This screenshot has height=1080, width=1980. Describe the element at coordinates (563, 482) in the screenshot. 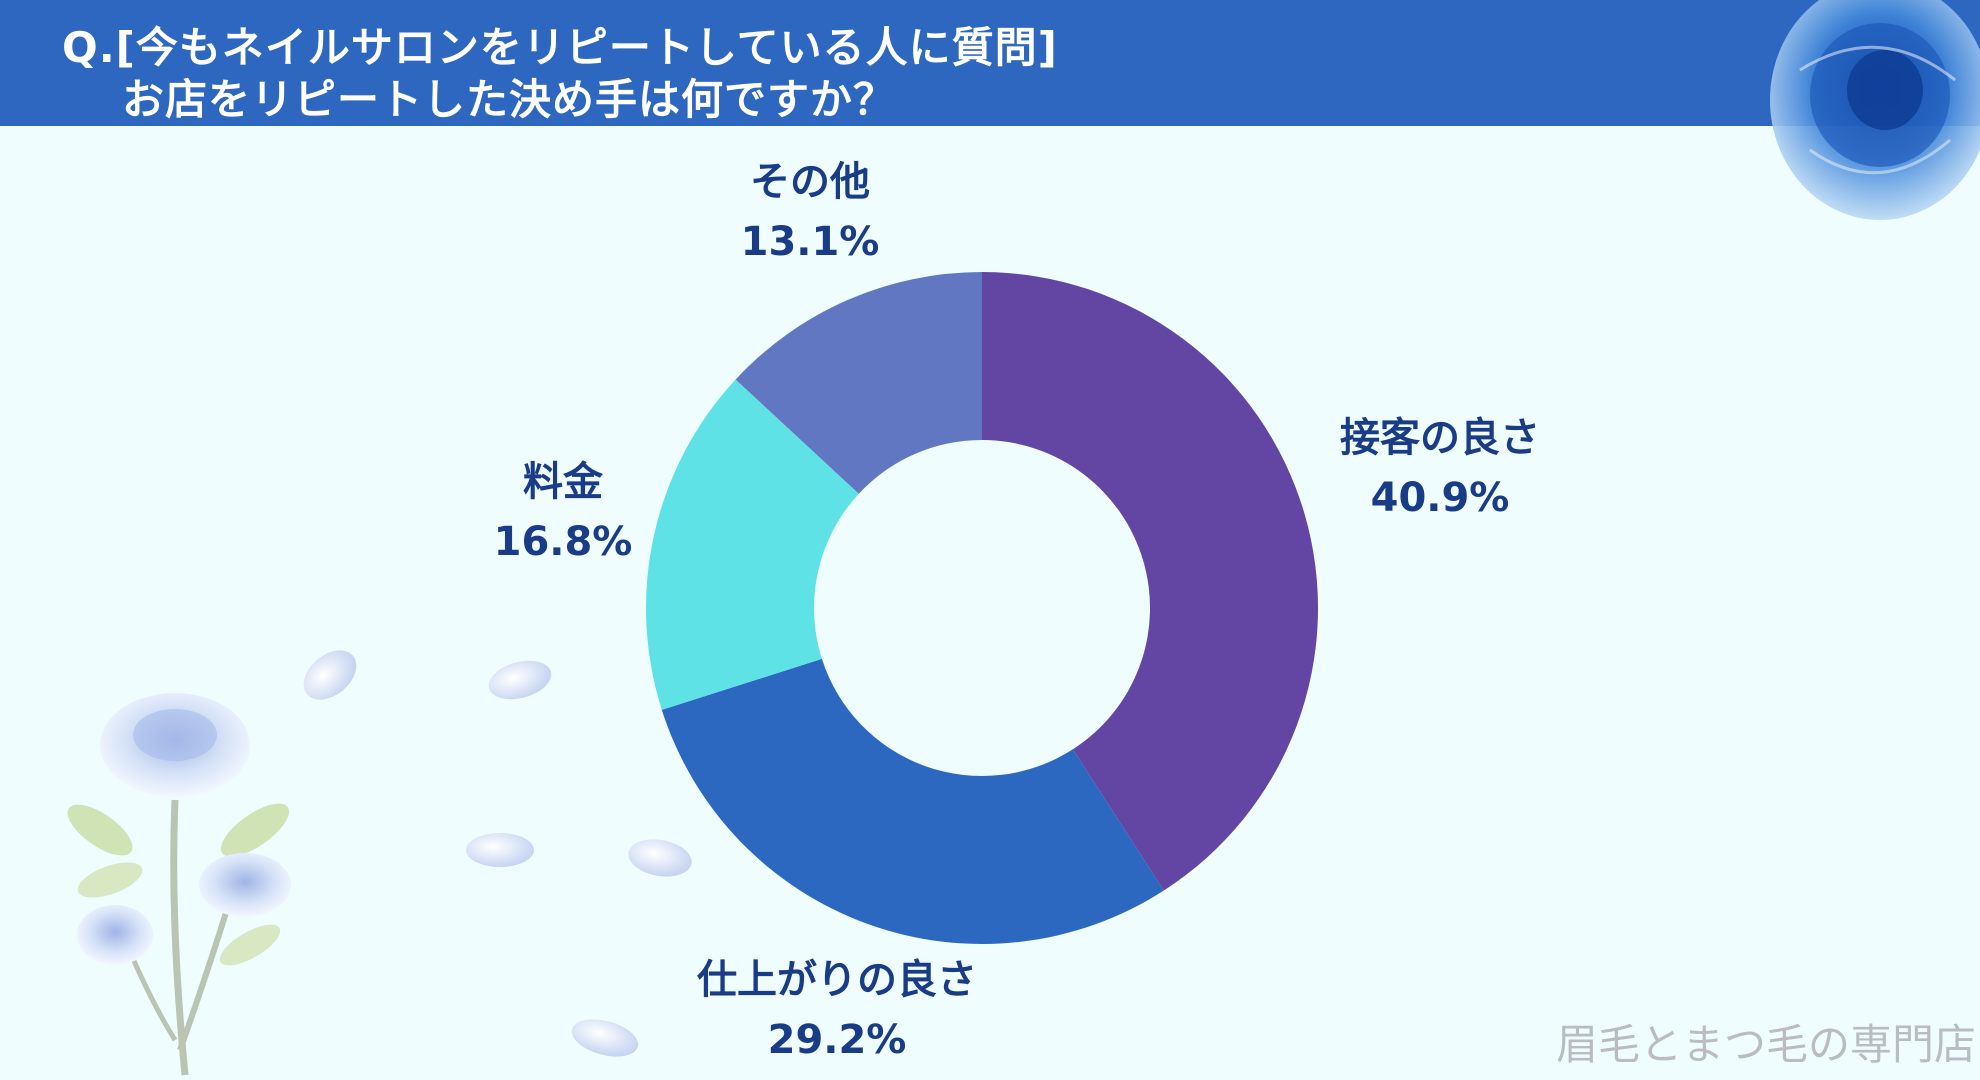

I see `category-label: 料金` at that location.